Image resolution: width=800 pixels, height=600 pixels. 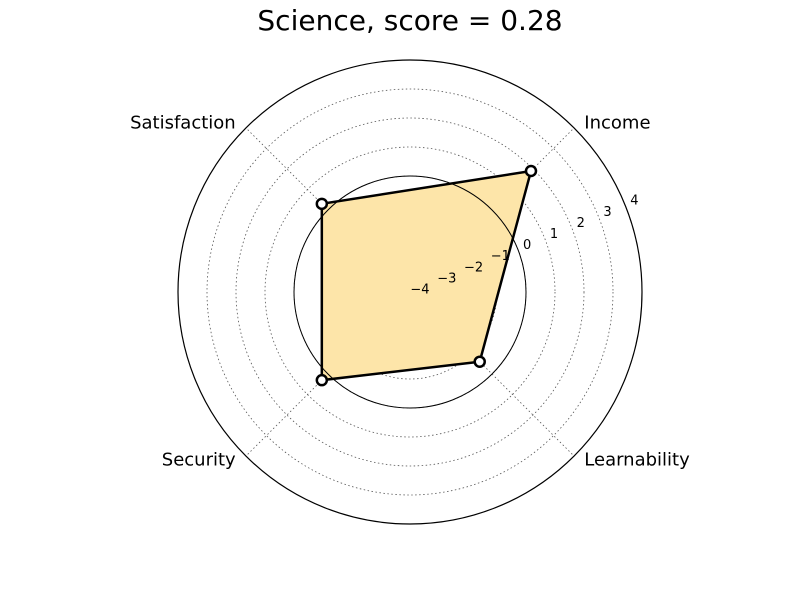 I want to click on r-tick-label: 3, so click(x=607, y=212).